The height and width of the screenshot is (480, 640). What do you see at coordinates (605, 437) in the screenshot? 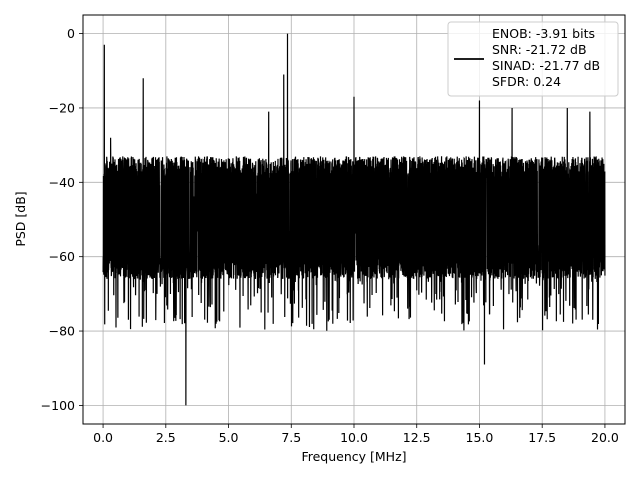
I see `x-tick-label: 20.0` at bounding box center [605, 437].